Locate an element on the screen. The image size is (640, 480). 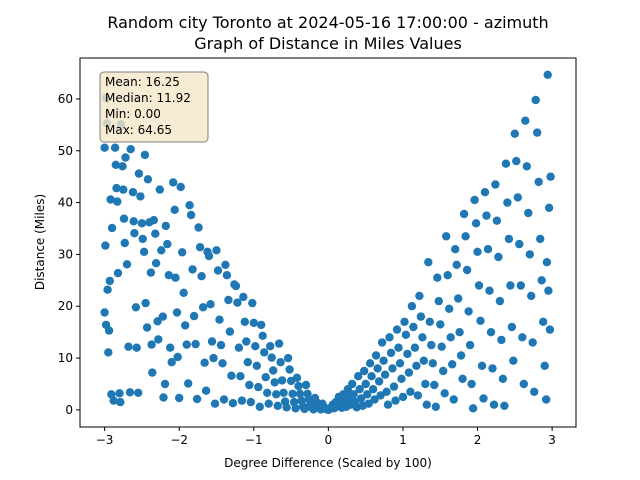
y-axis-label: Distance (Miles) is located at coordinates (40, 242).